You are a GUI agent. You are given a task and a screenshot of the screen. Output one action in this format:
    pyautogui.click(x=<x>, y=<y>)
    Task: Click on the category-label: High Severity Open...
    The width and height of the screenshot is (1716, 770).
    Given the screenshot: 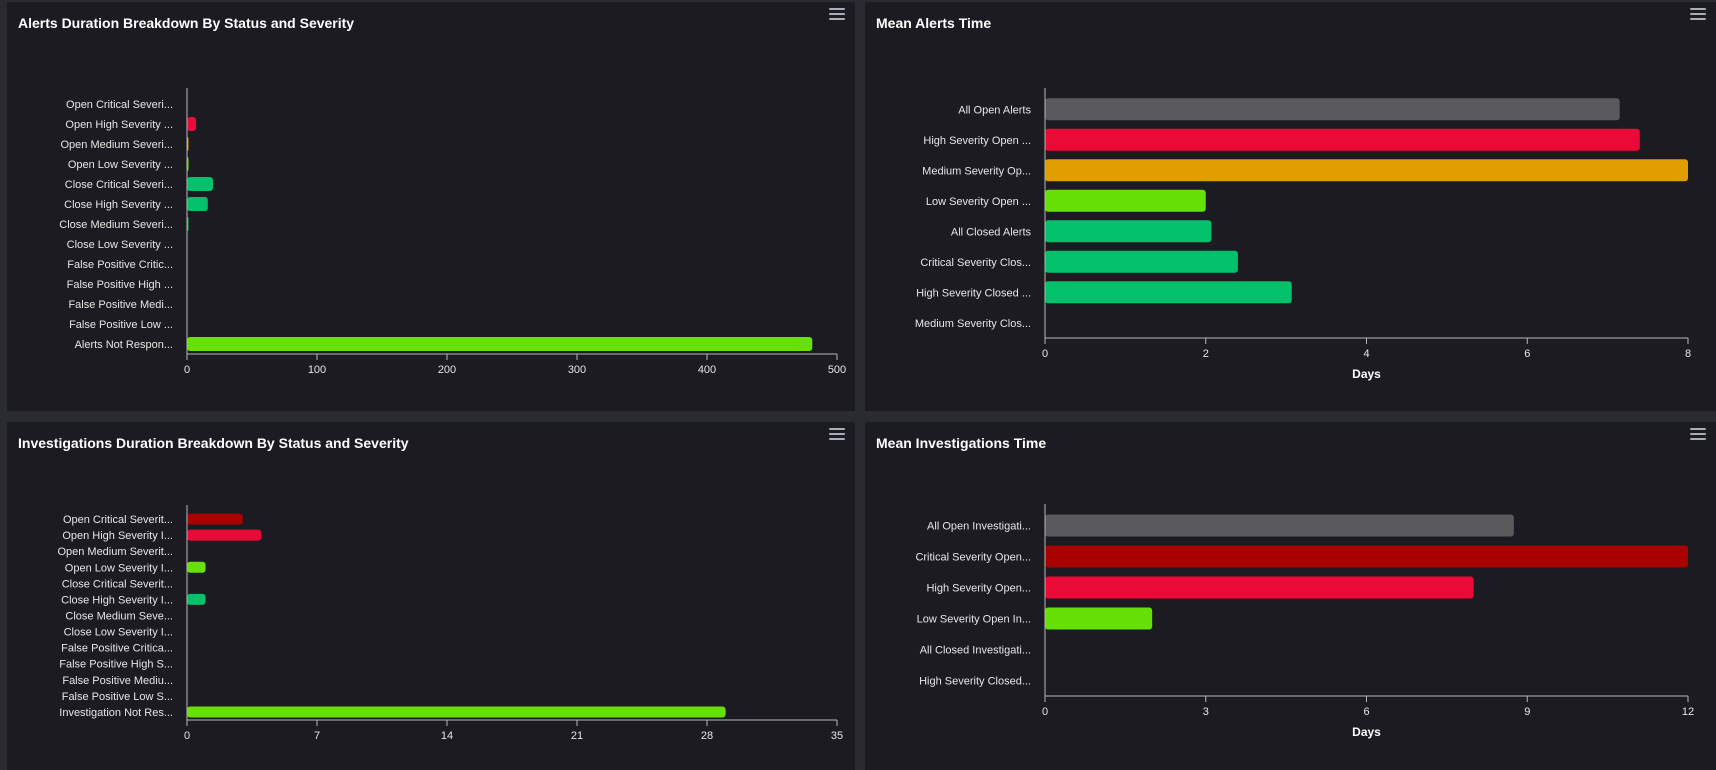 What is the action you would take?
    pyautogui.click(x=978, y=589)
    